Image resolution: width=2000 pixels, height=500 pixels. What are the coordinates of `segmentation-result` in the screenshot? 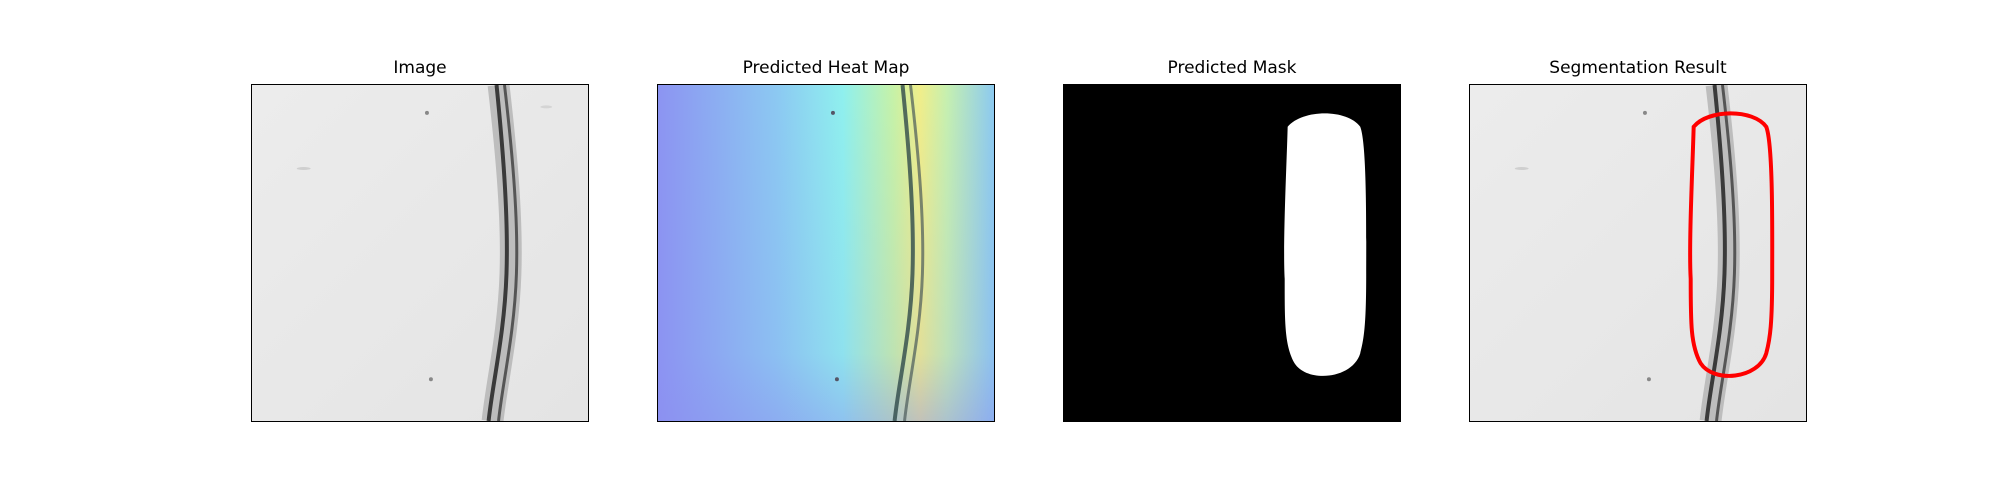 It's located at (1638, 253).